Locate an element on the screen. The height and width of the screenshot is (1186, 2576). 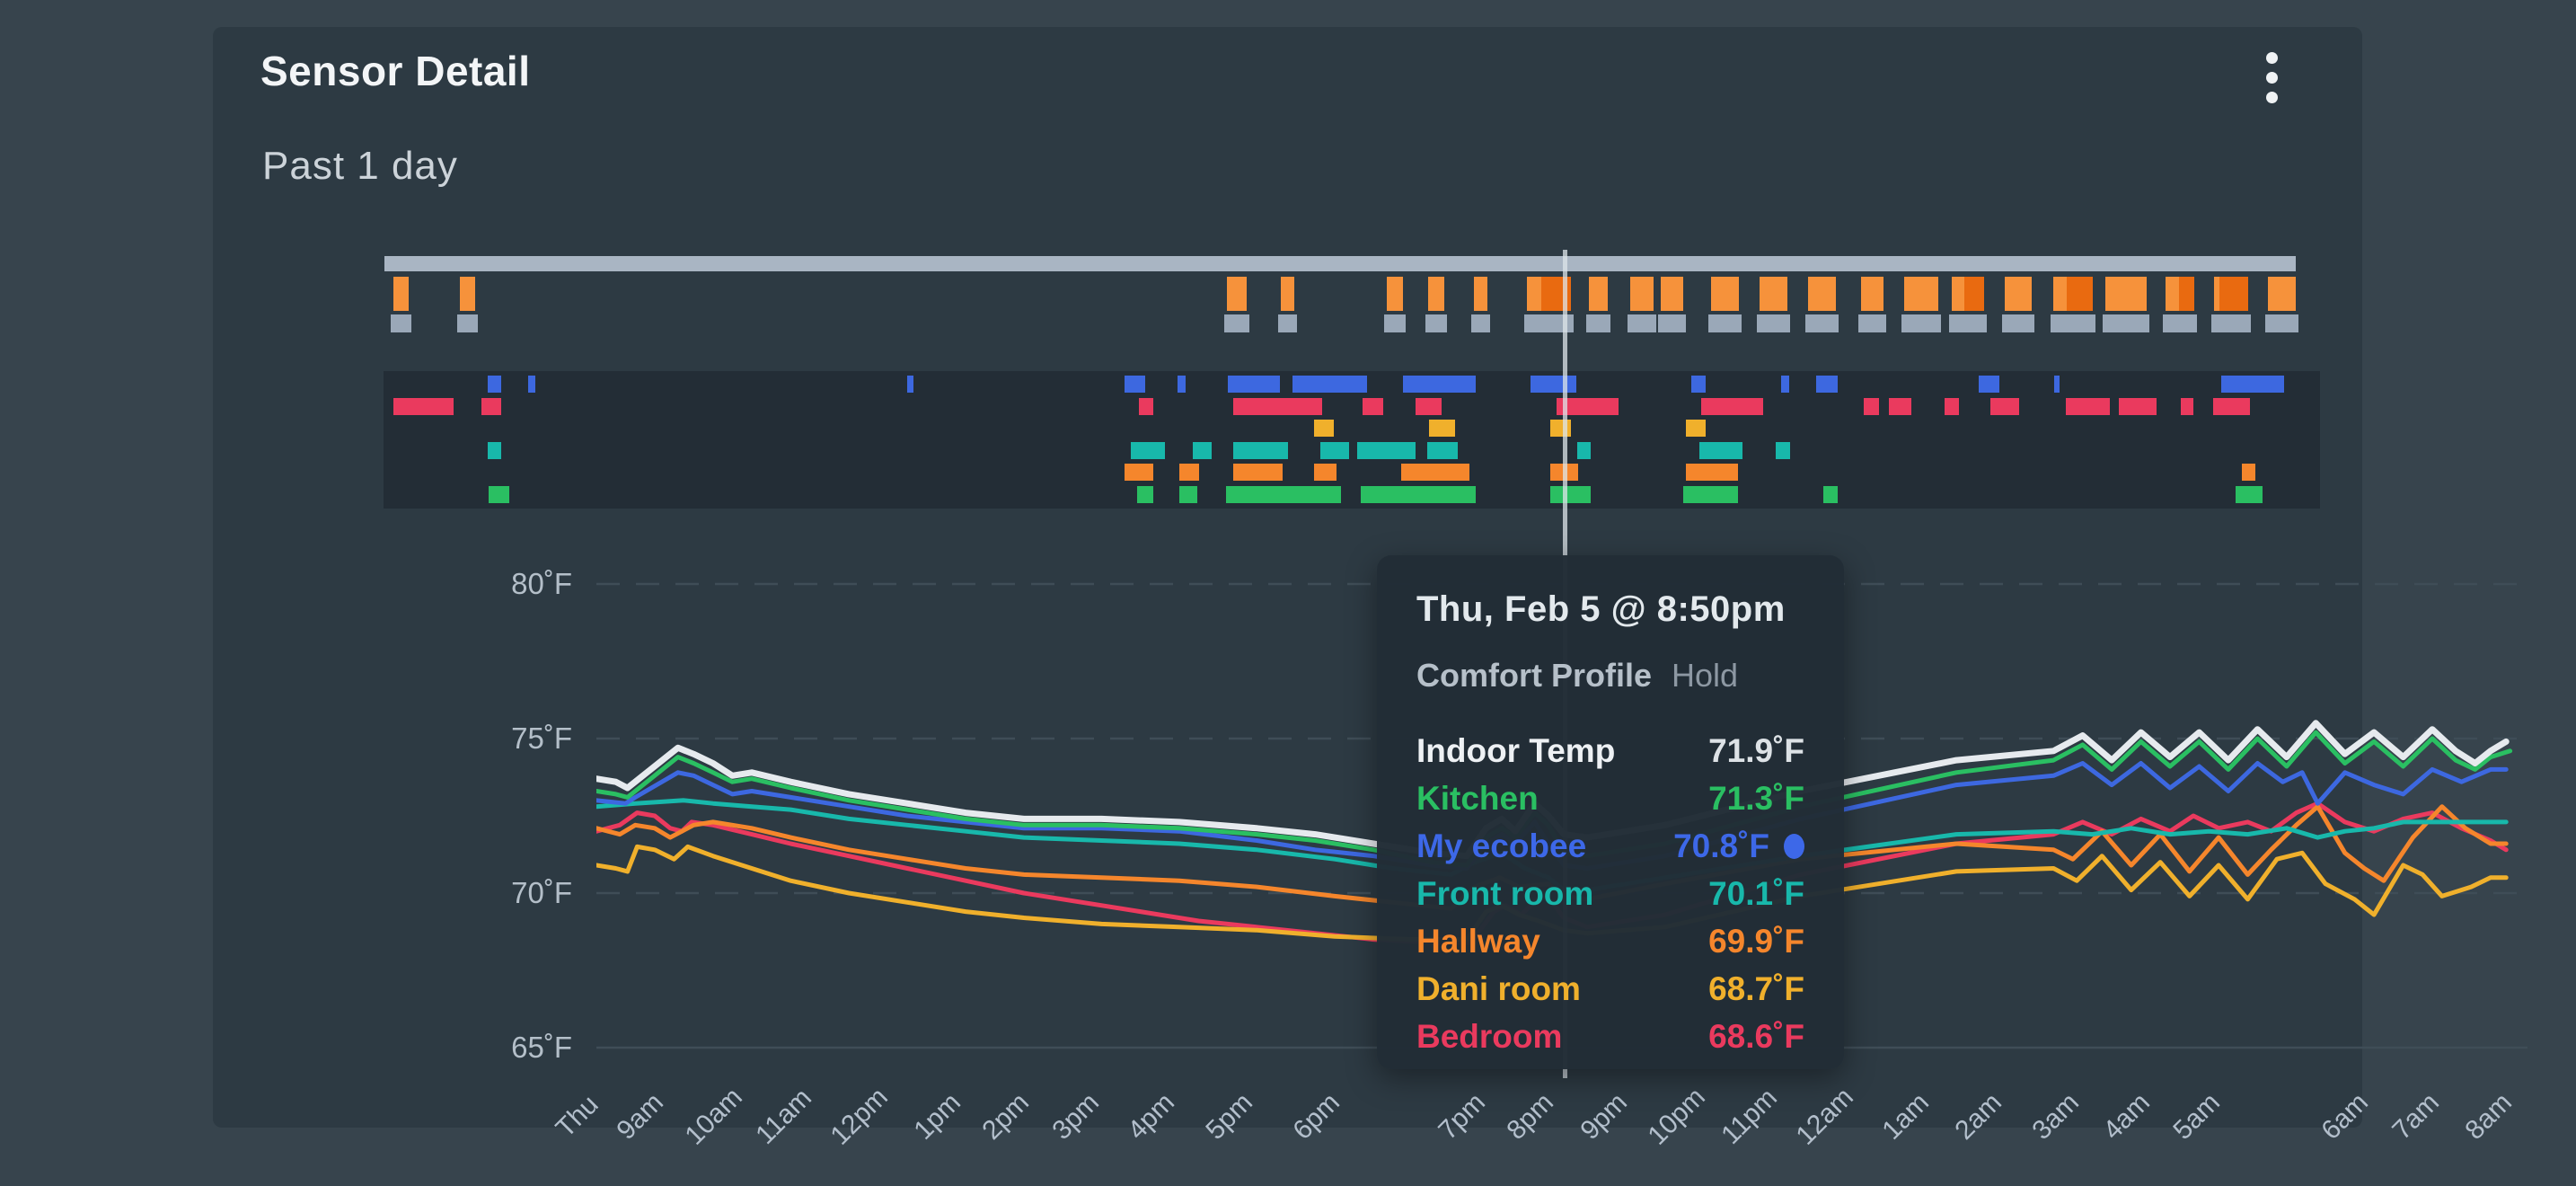
page-title: Sensor Detail is located at coordinates (395, 71).